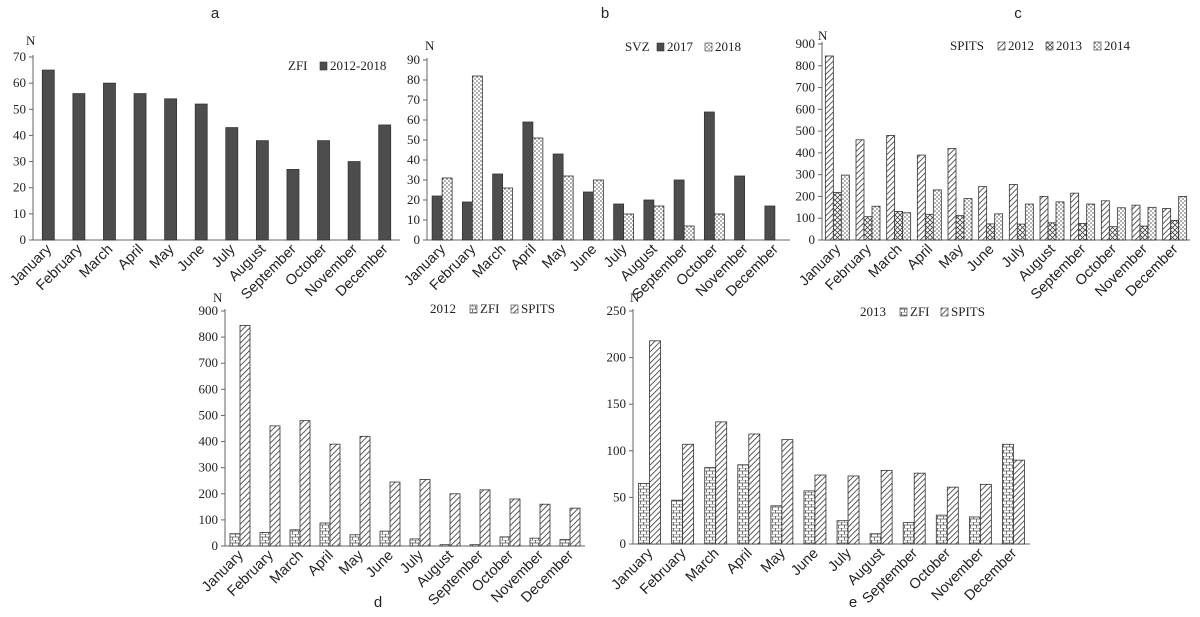  Describe the element at coordinates (413, 159) in the screenshot. I see `y-tick-label: 40` at that location.